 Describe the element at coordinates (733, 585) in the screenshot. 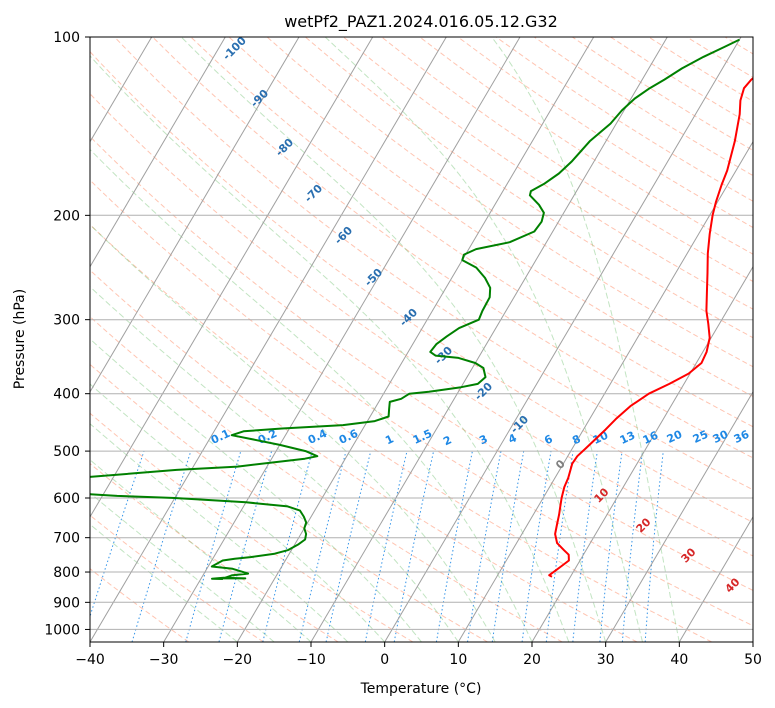

I see `lcl-label: 40` at that location.